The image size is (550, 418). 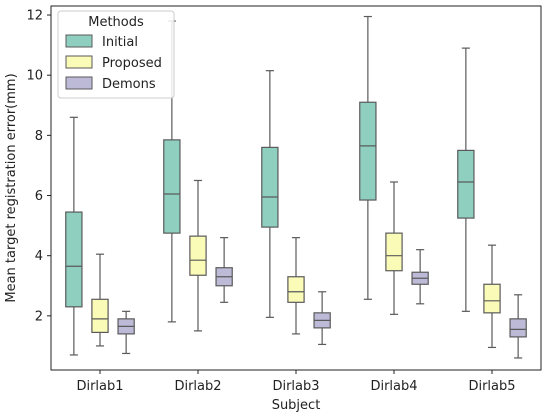 I want to click on y-tick-label: 4, so click(x=39, y=256).